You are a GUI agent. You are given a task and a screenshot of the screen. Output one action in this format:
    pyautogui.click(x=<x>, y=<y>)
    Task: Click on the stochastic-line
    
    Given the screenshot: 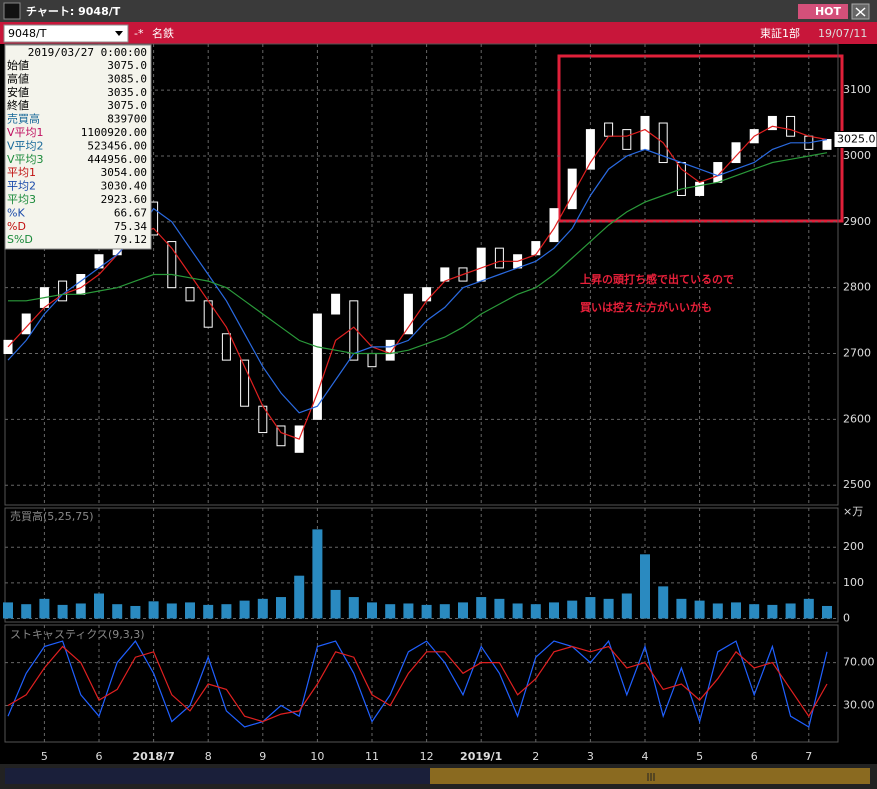 What is the action you would take?
    pyautogui.click(x=417, y=684)
    